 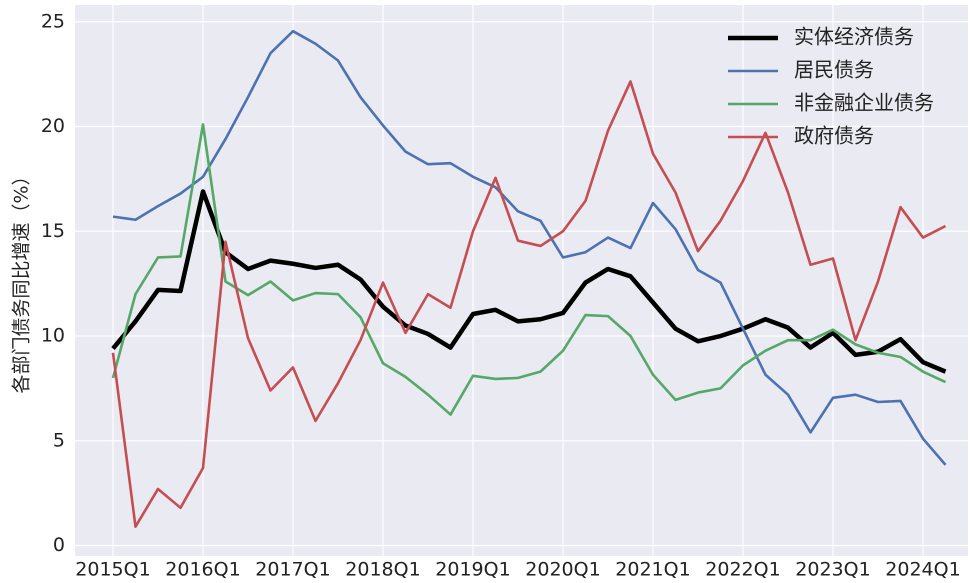 What do you see at coordinates (922, 570) in the screenshot?
I see `x-tick-label: 2024Q1` at bounding box center [922, 570].